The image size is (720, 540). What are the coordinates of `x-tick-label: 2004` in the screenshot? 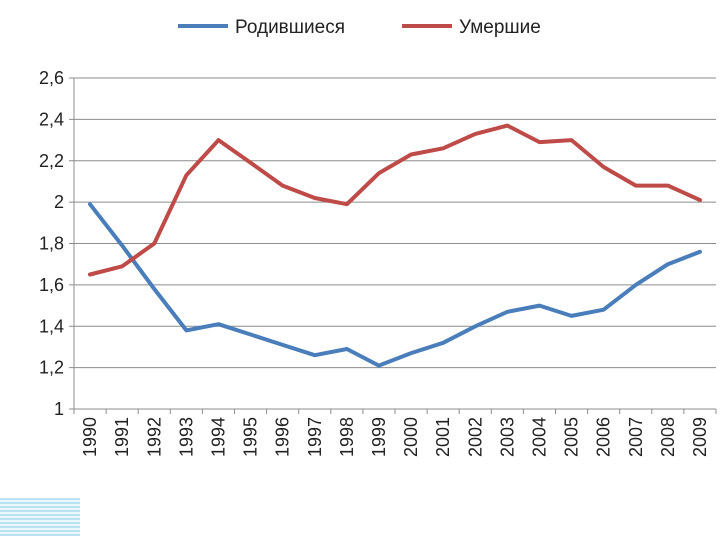 It's located at (539, 437).